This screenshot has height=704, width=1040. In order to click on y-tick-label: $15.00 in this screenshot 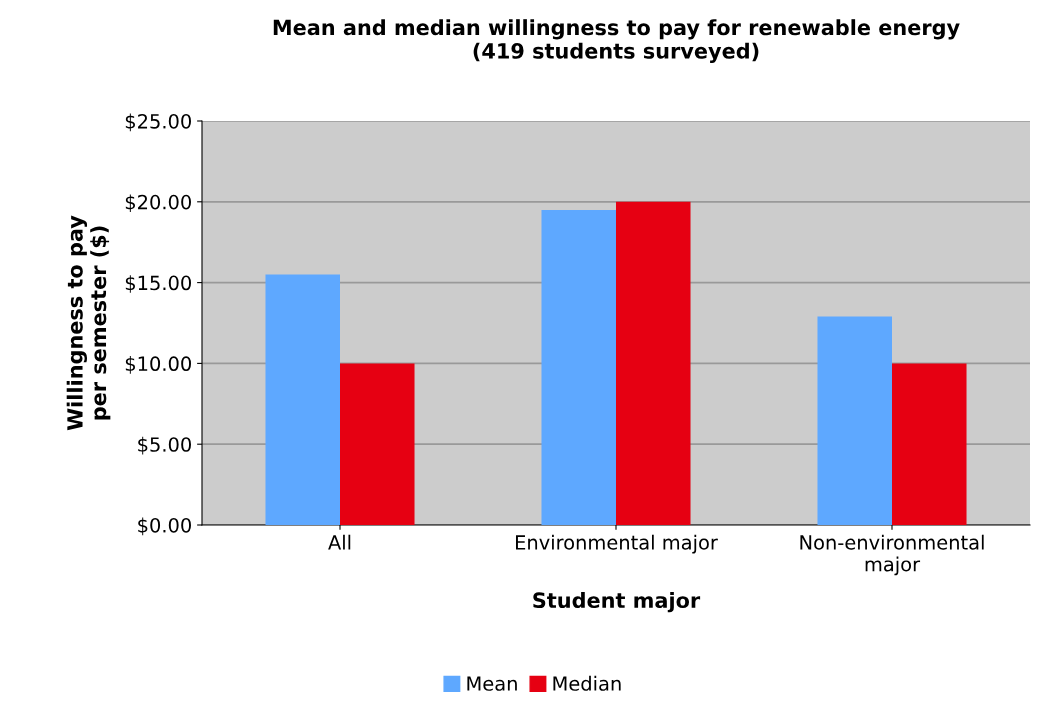, I will do `click(158, 284)`.